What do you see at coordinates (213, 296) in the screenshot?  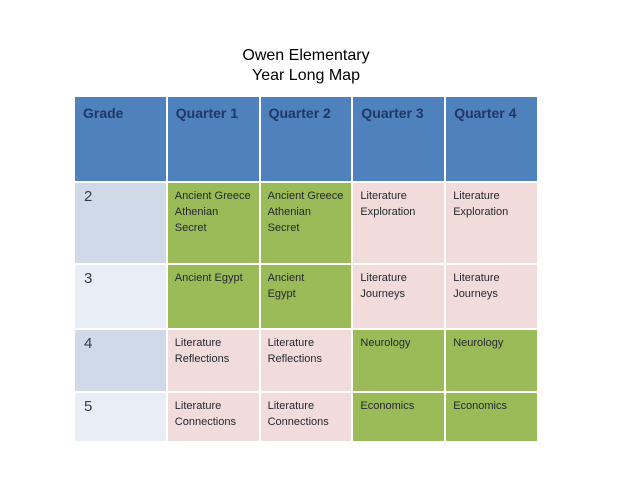 I see `subject-cell-grade3-q1: Ancient Egypt` at bounding box center [213, 296].